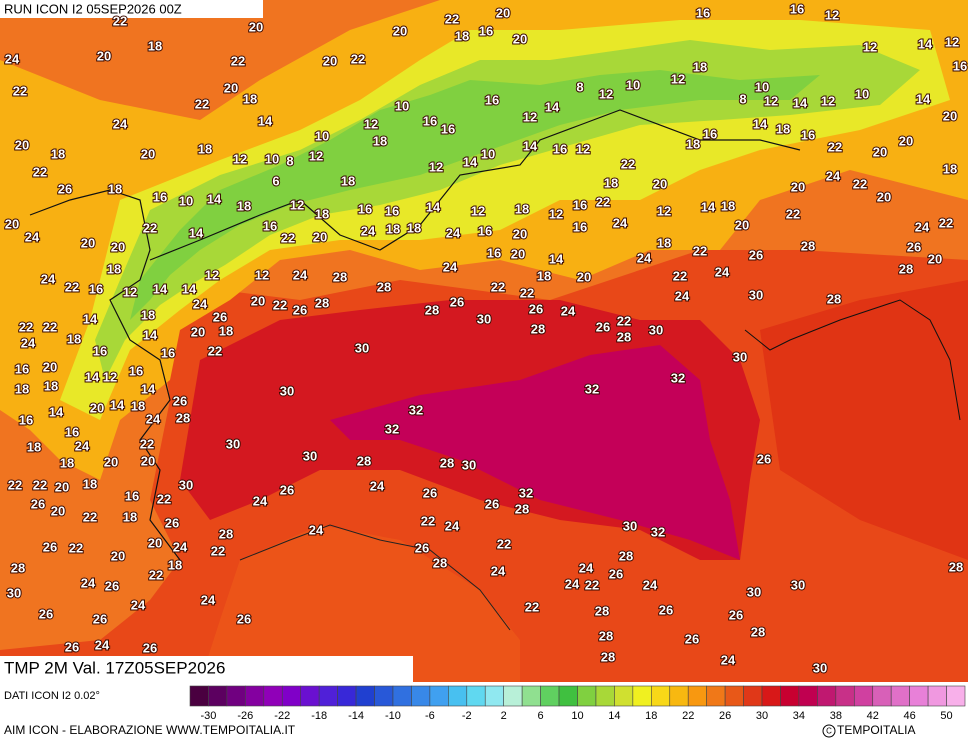 This screenshot has height=745, width=968. I want to click on legend-tick-label: 26, so click(725, 716).